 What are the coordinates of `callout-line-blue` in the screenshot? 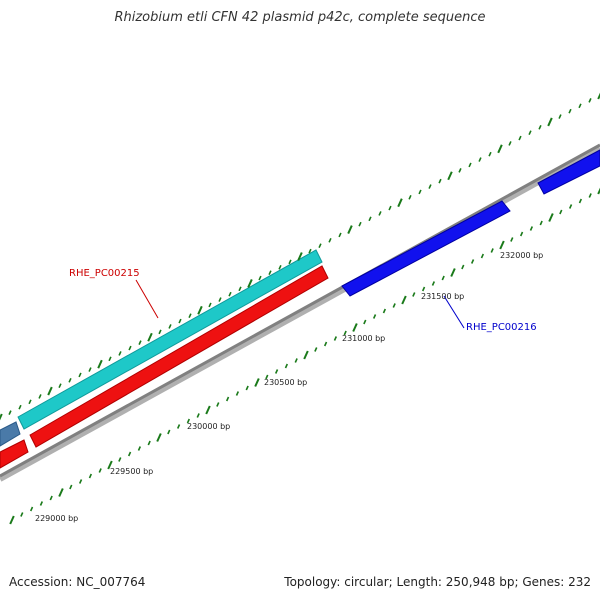 It's located at (454, 312).